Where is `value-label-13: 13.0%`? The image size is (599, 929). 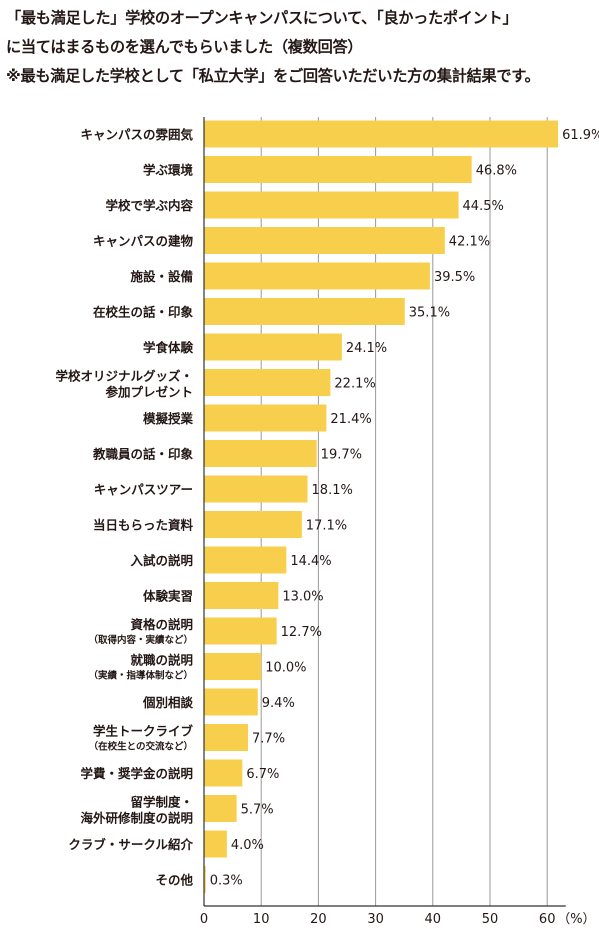 value-label-13: 13.0% is located at coordinates (302, 597).